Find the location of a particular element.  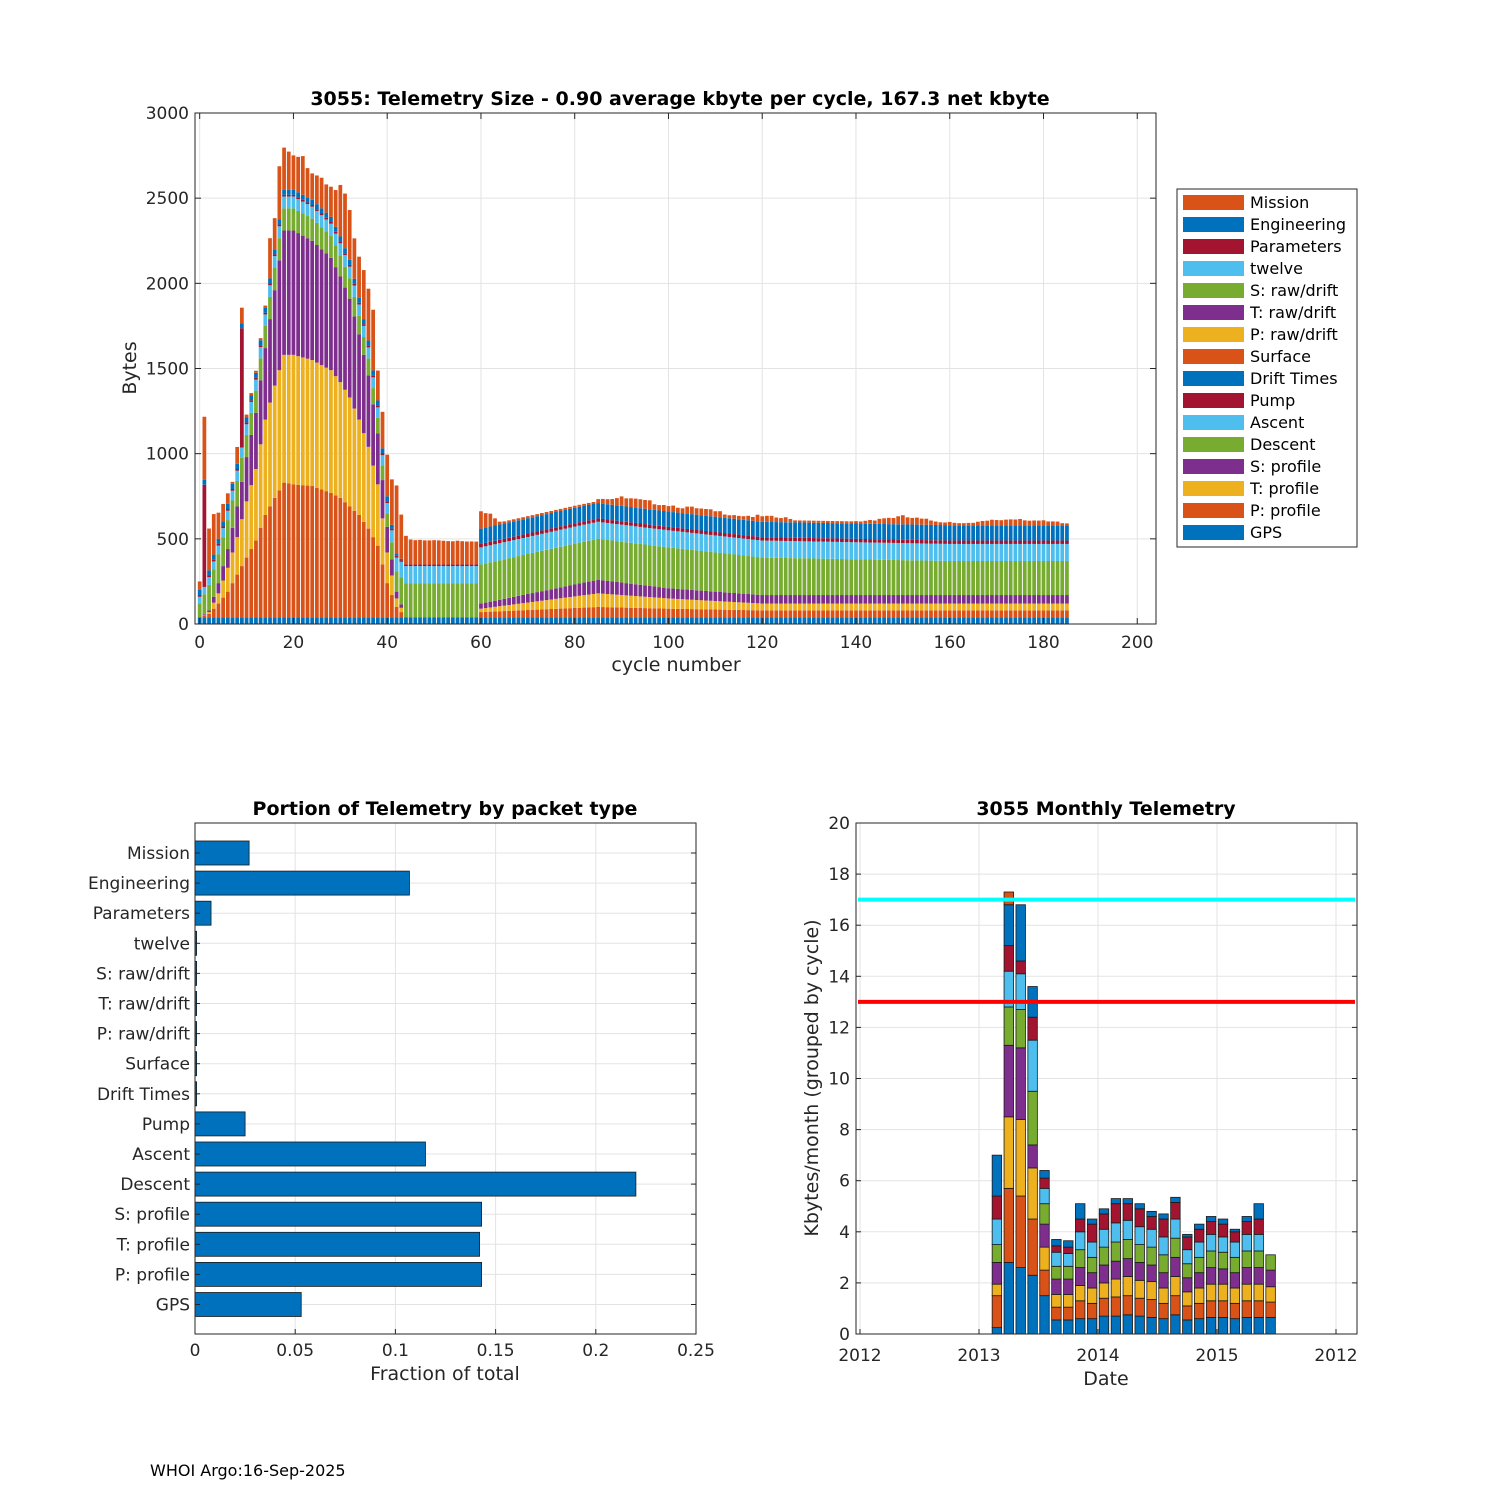

br-month-bar-descent is located at coordinates (1270, 1262).